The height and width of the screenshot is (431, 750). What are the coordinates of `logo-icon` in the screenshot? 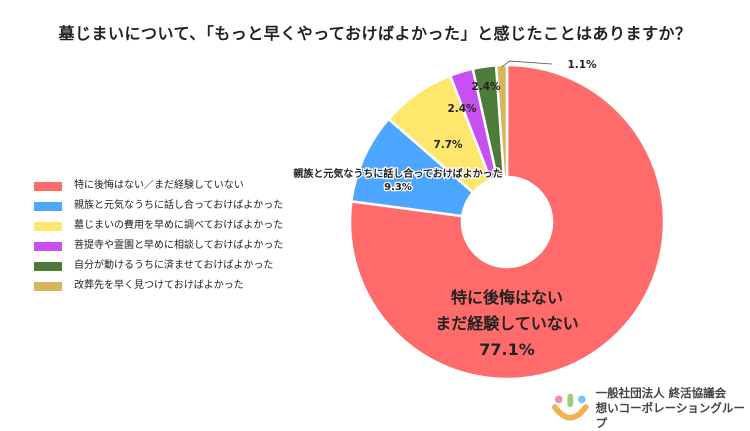 It's located at (570, 407).